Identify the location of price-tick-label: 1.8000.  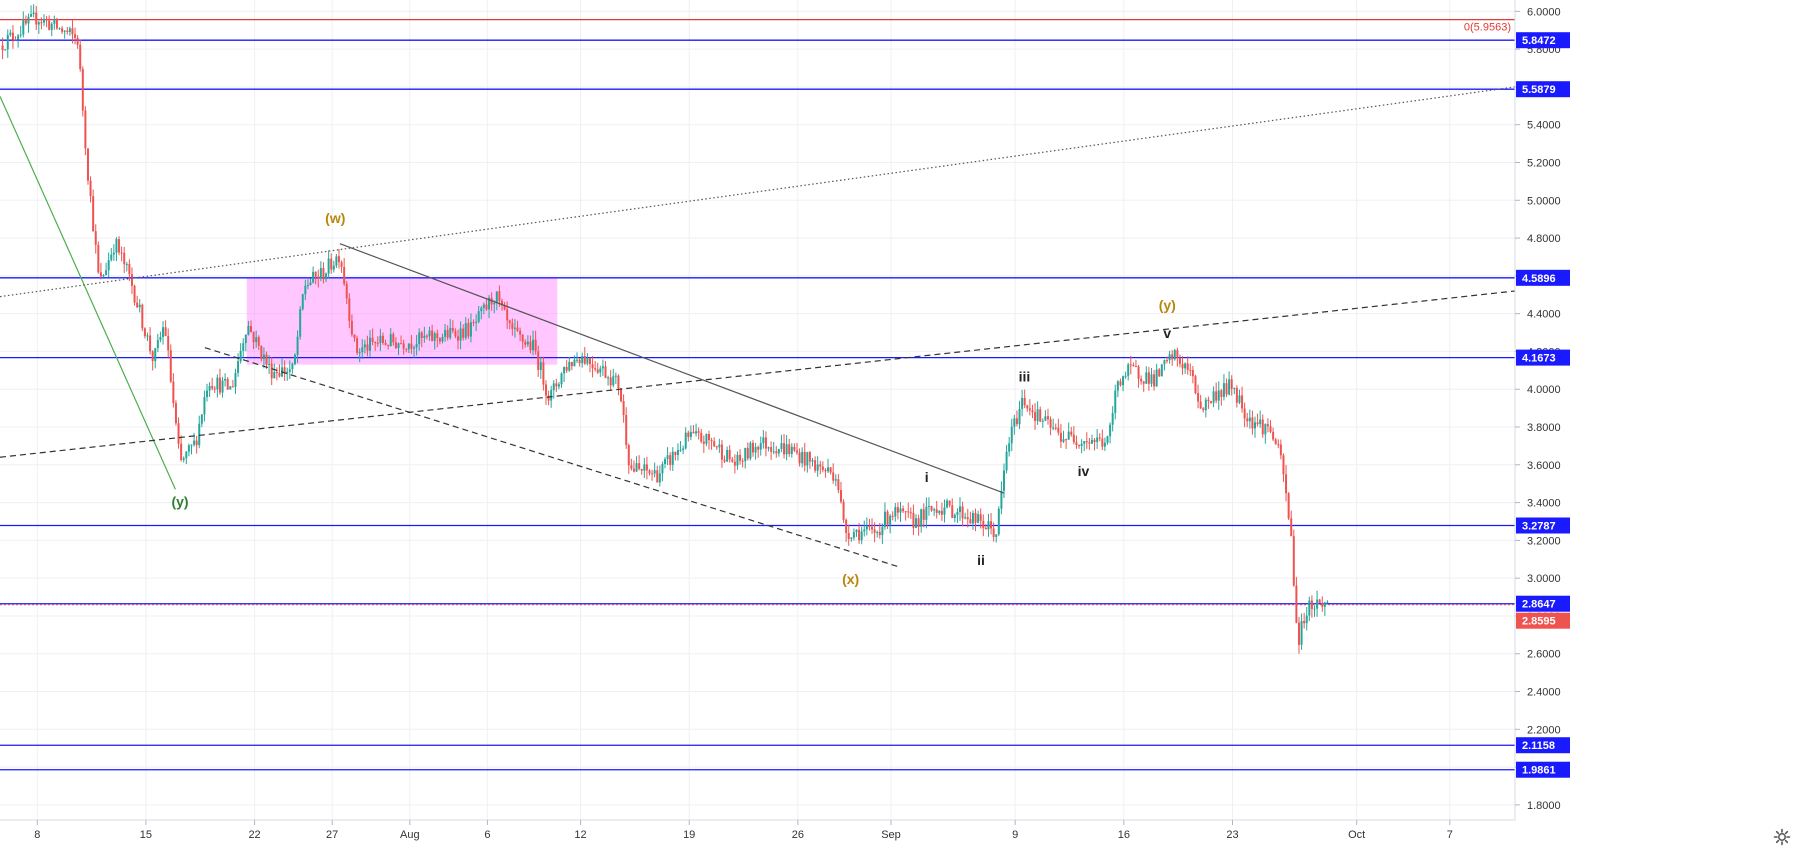
(1544, 806).